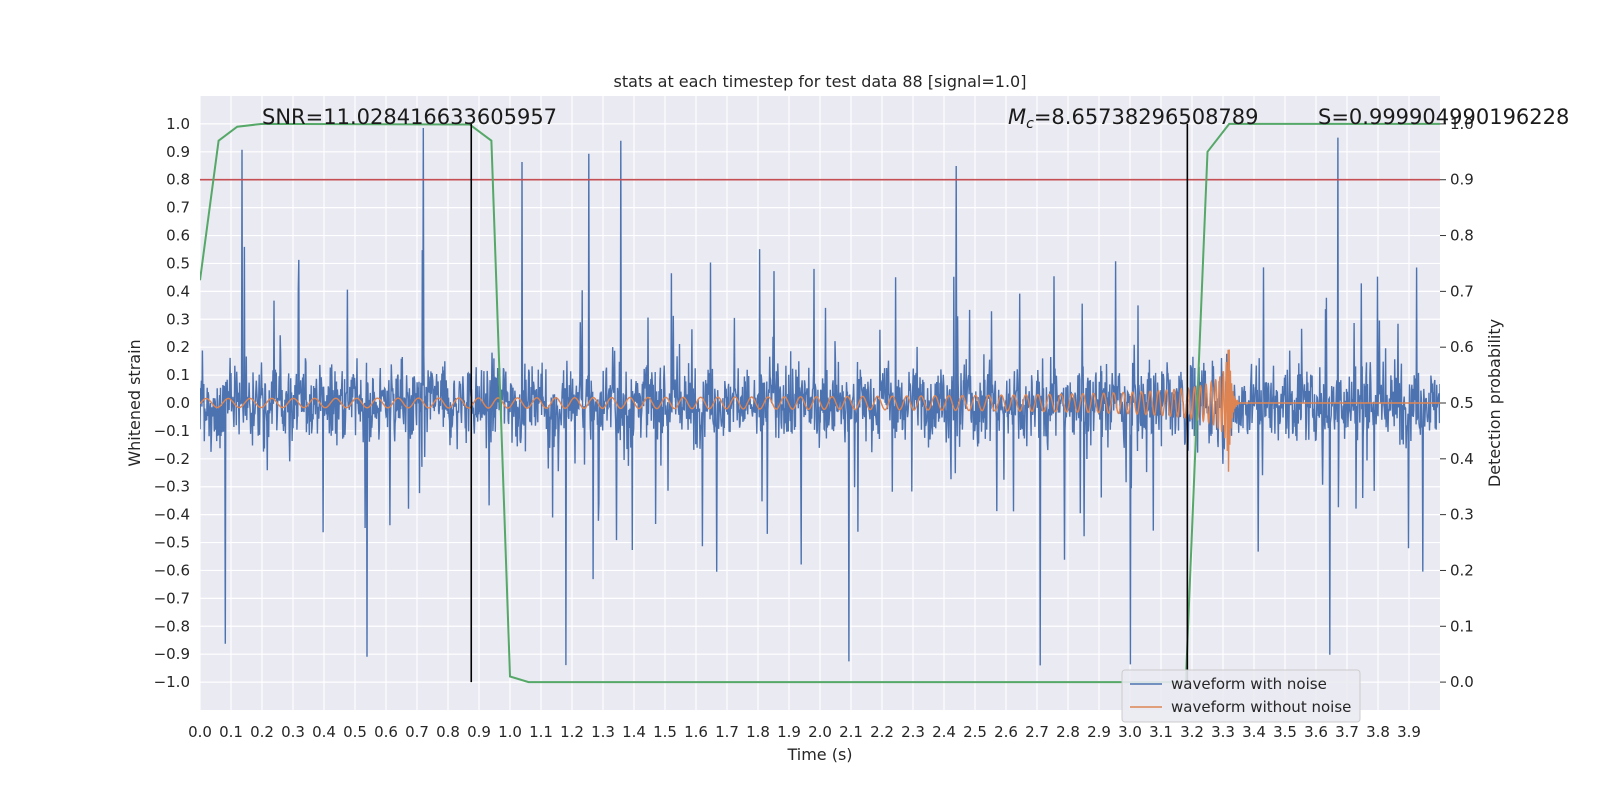 The height and width of the screenshot is (800, 1600). I want to click on y-tick-label: −0.2, so click(172, 459).